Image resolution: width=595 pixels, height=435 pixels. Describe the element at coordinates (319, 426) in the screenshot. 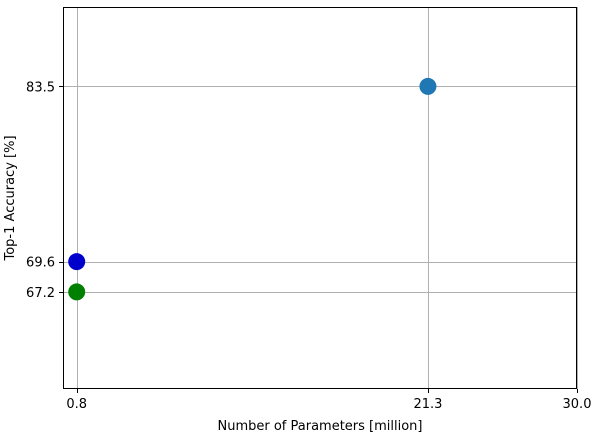

I see `x-axis-label: Number of Parameters [million]` at that location.